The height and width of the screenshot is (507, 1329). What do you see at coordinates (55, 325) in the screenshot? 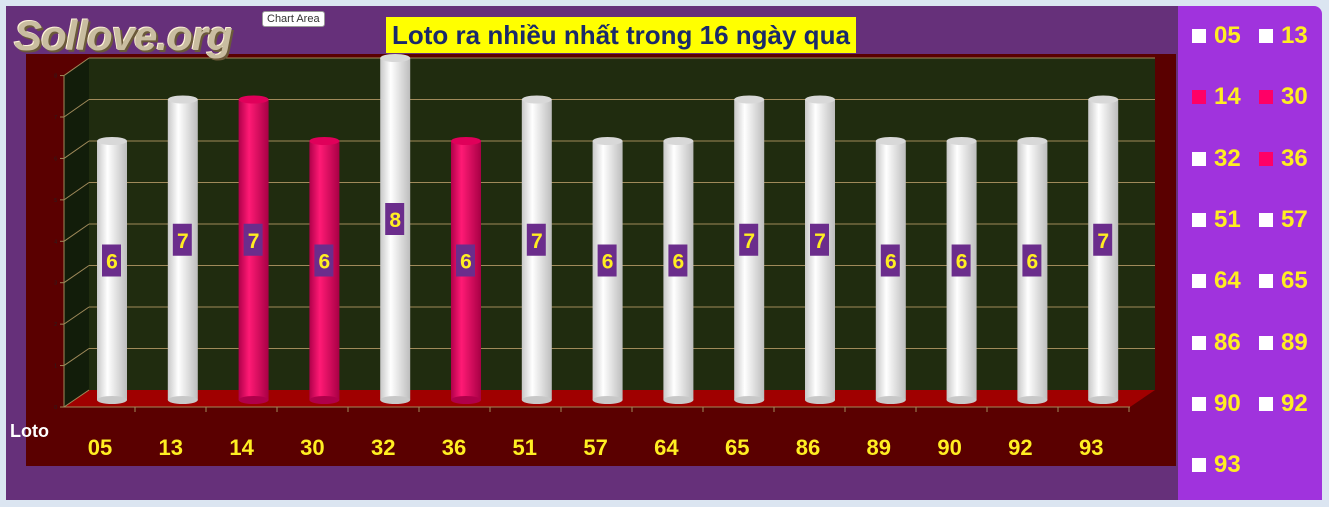
I see `y-tick-label: 2` at bounding box center [55, 325].